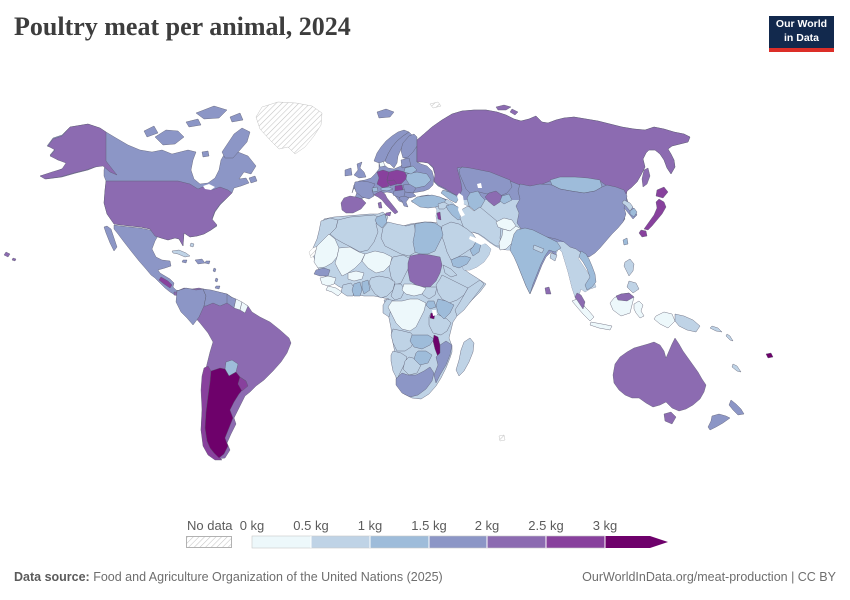  What do you see at coordinates (310, 525) in the screenshot?
I see `svg-text: 0.5 kg` at bounding box center [310, 525].